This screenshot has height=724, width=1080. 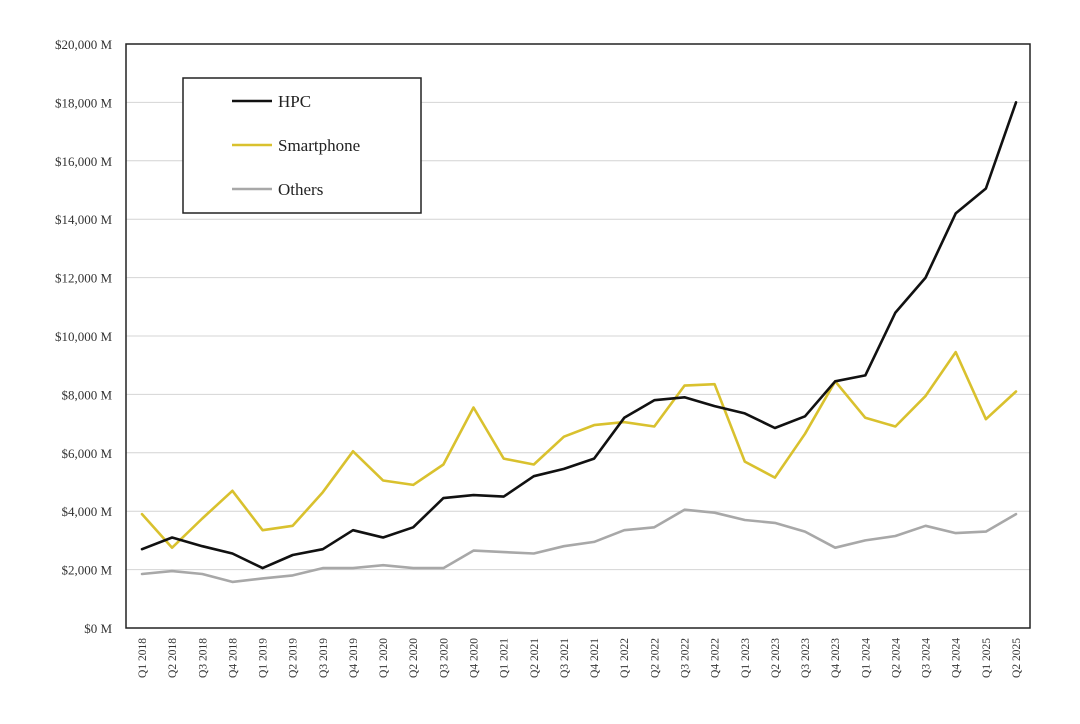 I want to click on y-tick-label: $2,000 M, so click(x=86, y=570).